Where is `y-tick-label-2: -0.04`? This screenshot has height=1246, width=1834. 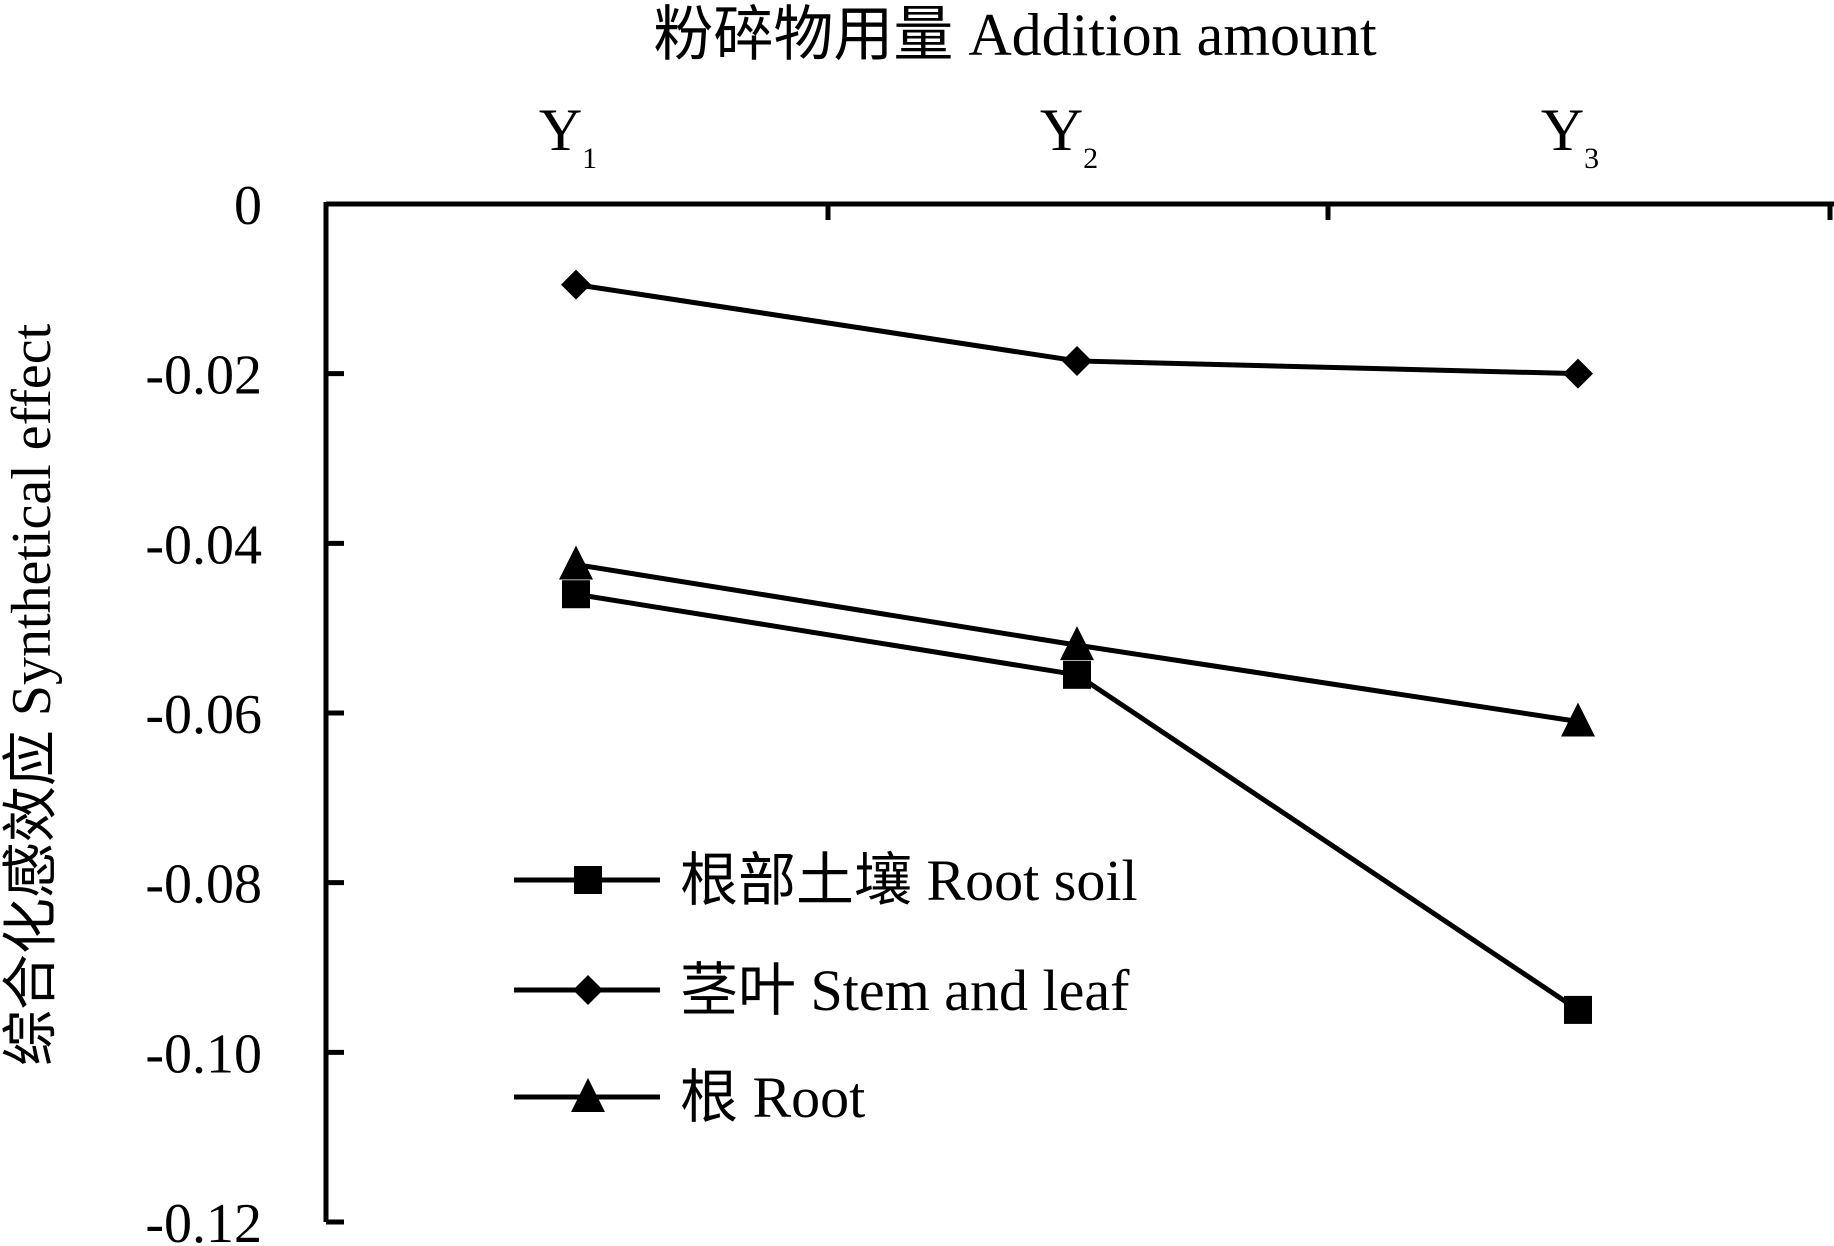
y-tick-label-2: -0.04 is located at coordinates (203, 545).